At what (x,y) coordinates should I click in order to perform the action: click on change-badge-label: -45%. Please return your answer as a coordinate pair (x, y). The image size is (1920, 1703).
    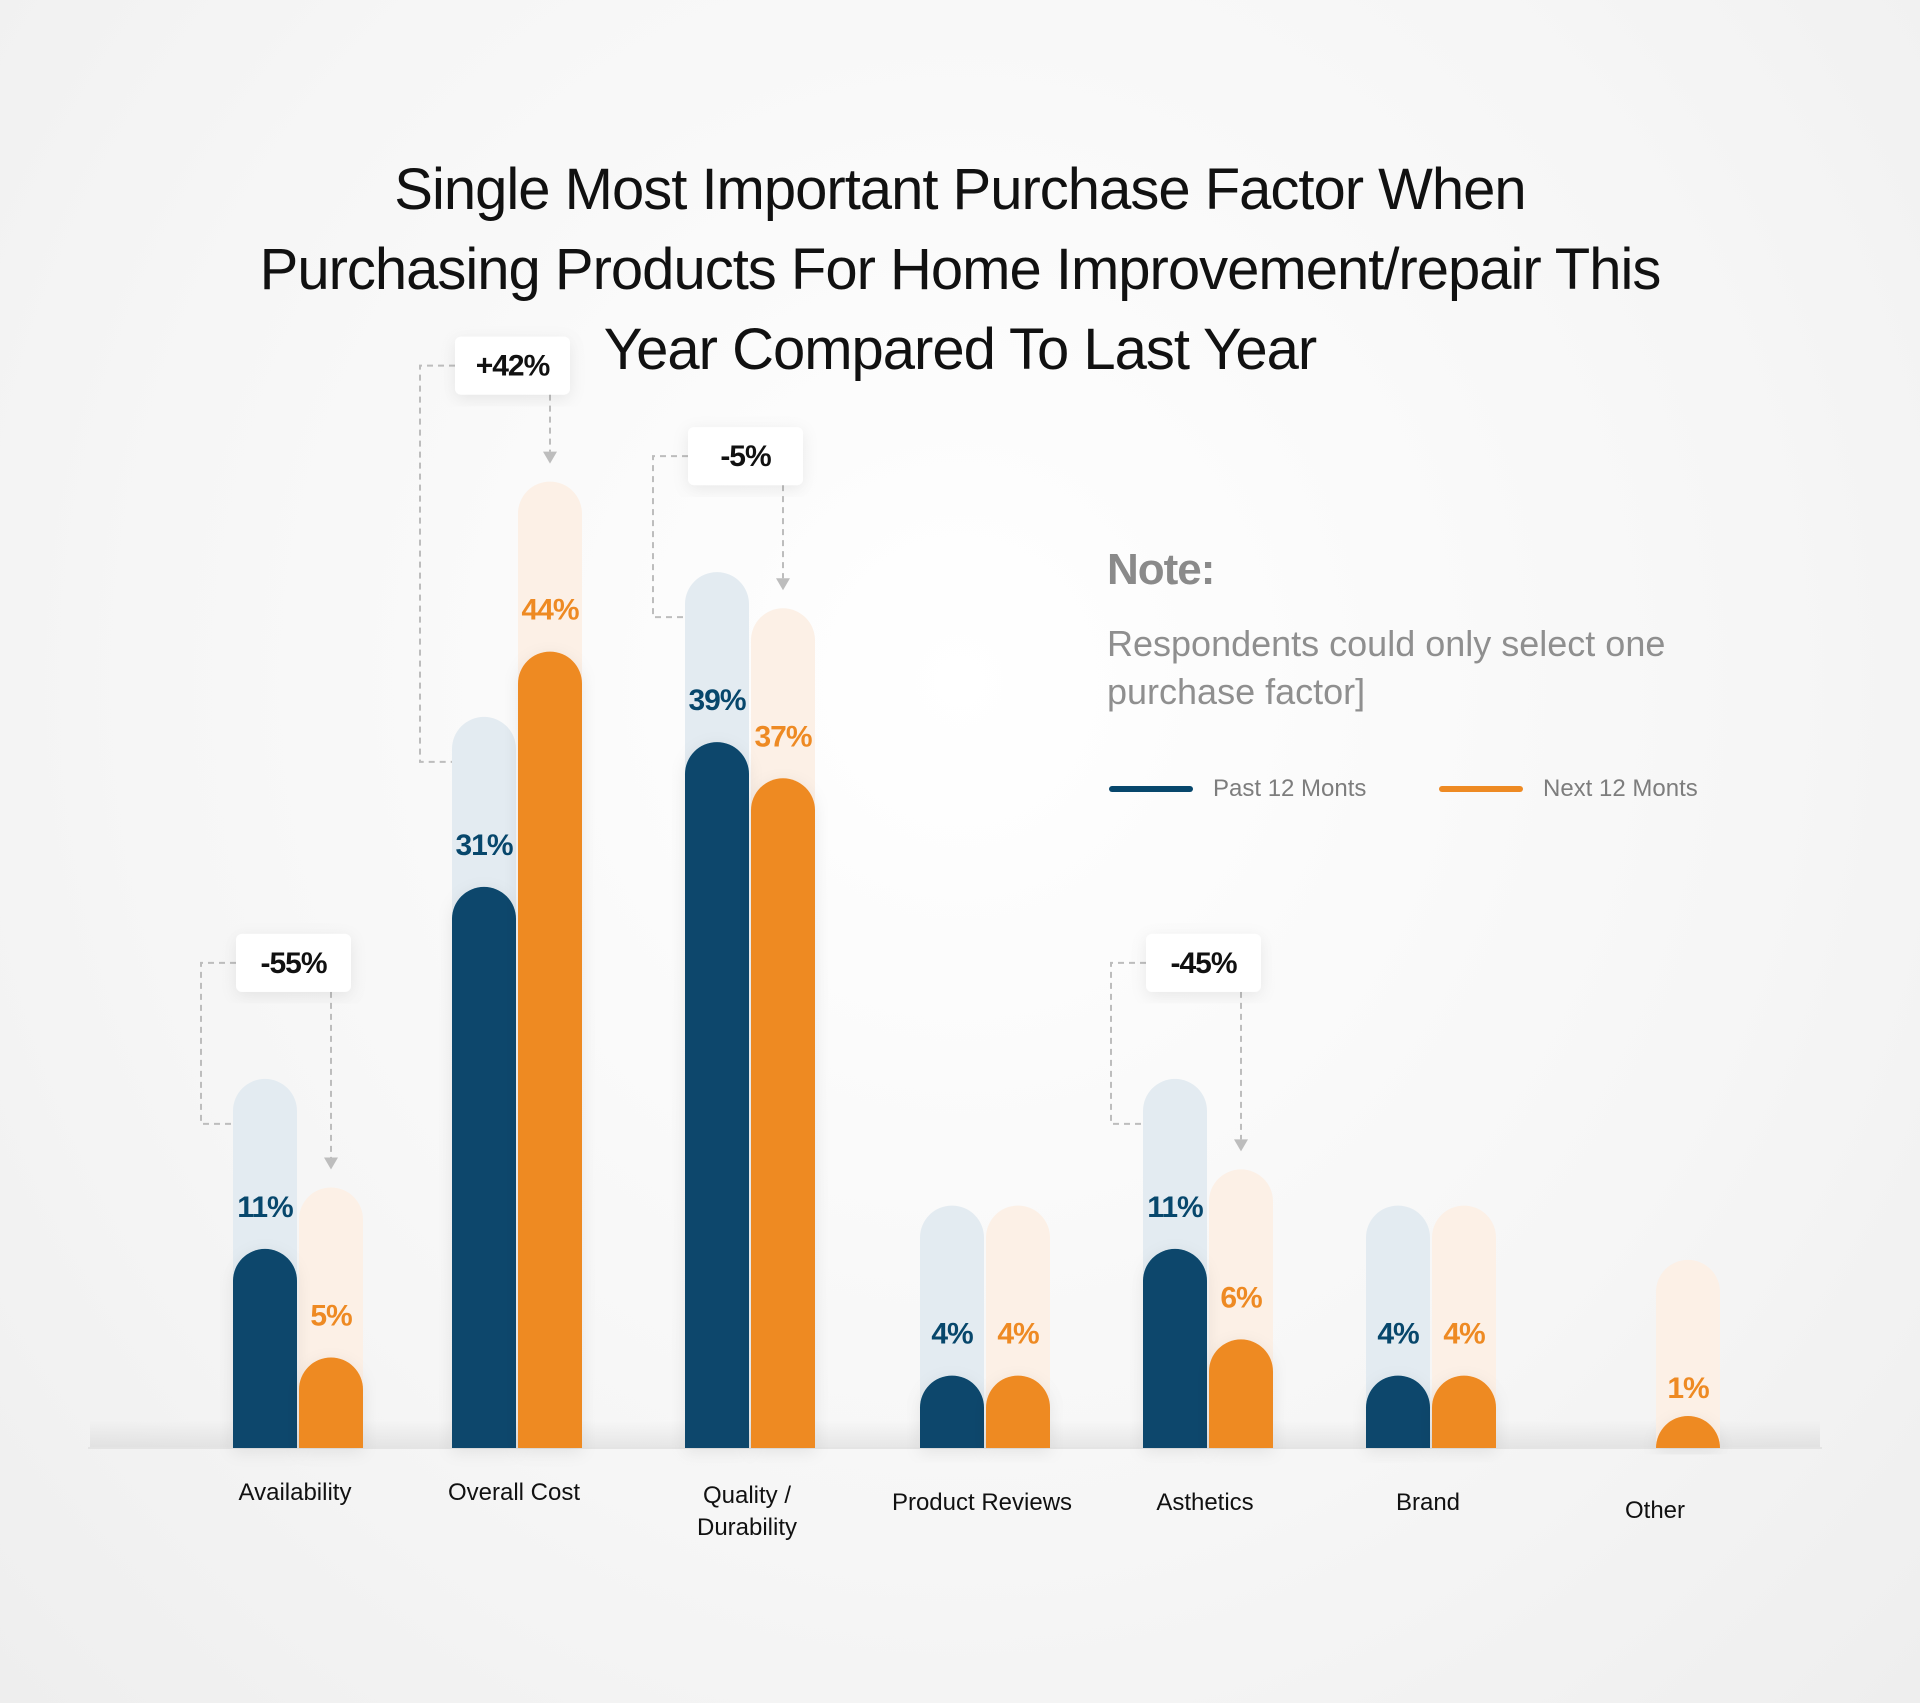
    Looking at the image, I should click on (1203, 963).